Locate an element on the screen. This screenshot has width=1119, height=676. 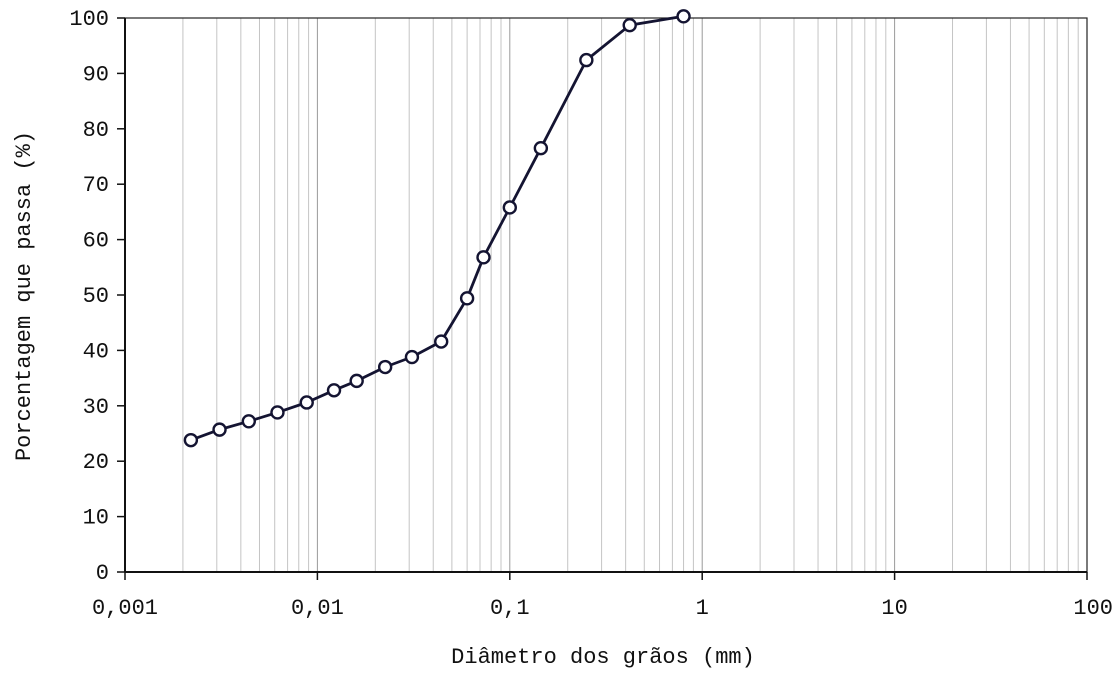
x-tick-label: 10 is located at coordinates (894, 608).